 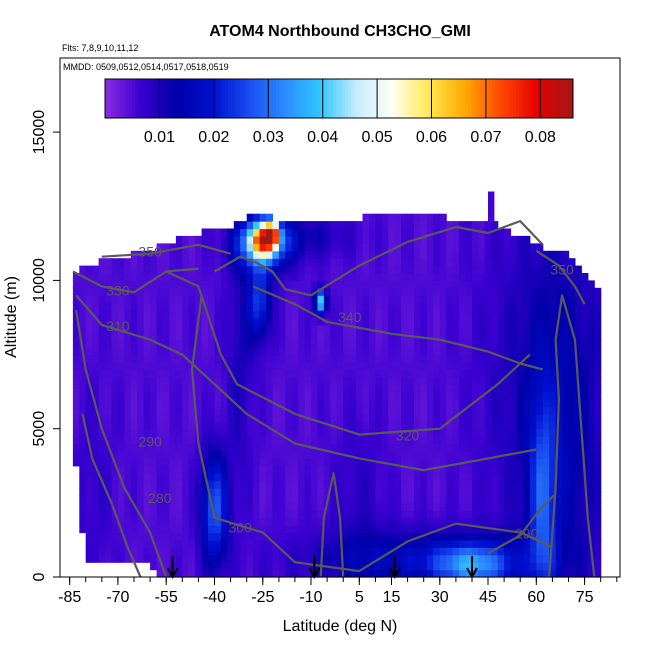 What do you see at coordinates (485, 137) in the screenshot?
I see `colorbar-tick-label: 0.07` at bounding box center [485, 137].